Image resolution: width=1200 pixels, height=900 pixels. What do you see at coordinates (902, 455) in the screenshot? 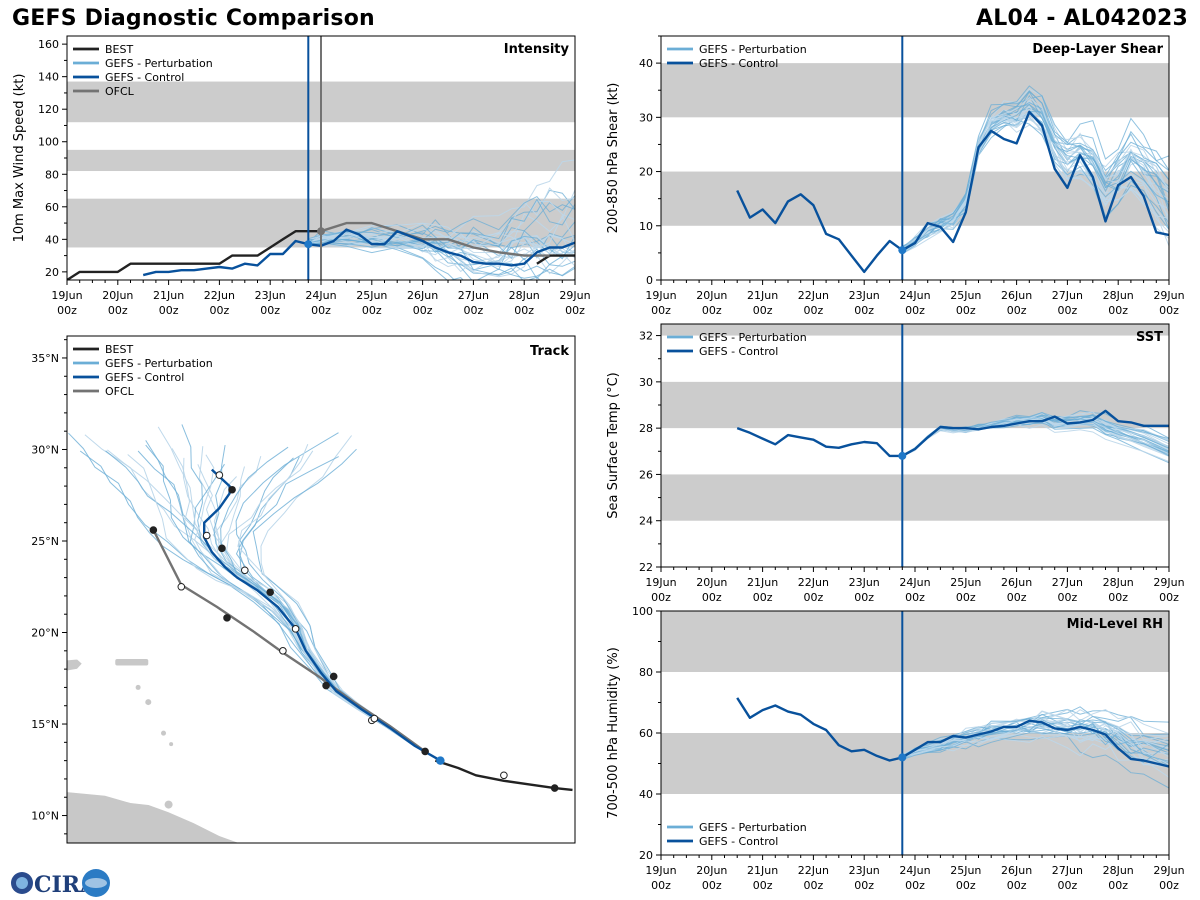
I see `sst-control-current-marker` at bounding box center [902, 455].